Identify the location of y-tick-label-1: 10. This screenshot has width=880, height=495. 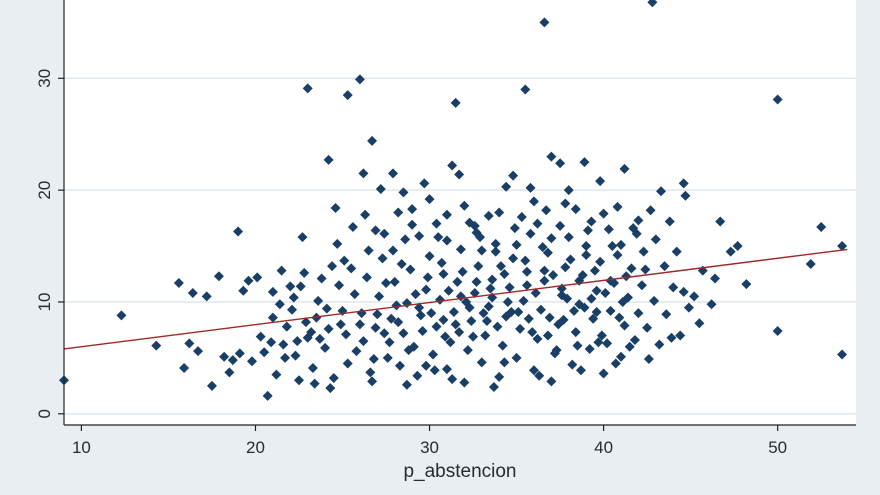
(44, 302).